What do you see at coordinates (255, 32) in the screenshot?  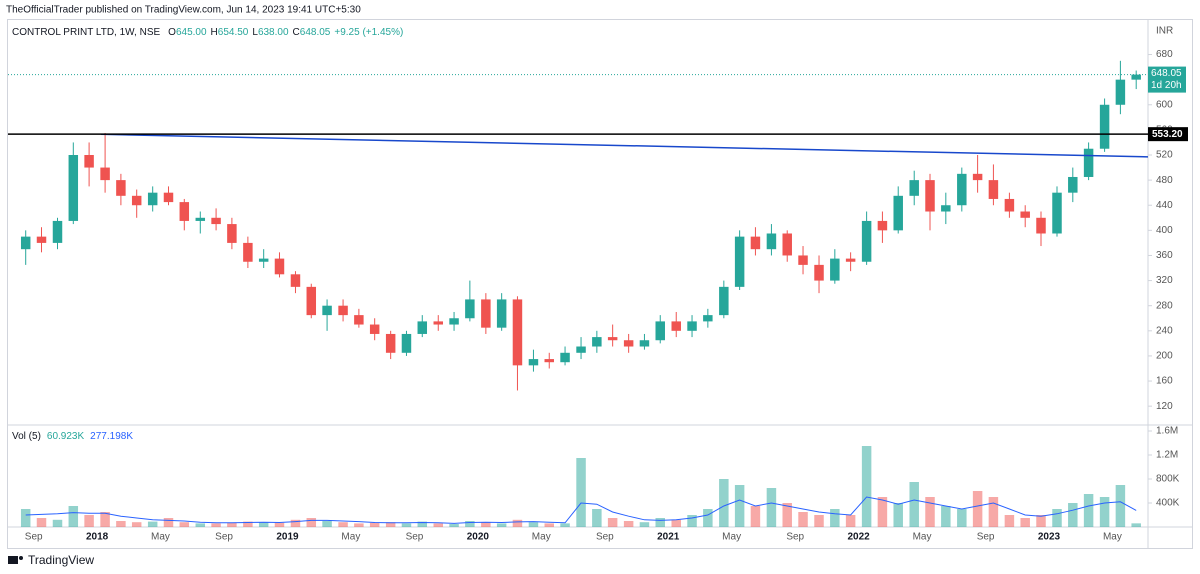 I see `legend-key: L` at bounding box center [255, 32].